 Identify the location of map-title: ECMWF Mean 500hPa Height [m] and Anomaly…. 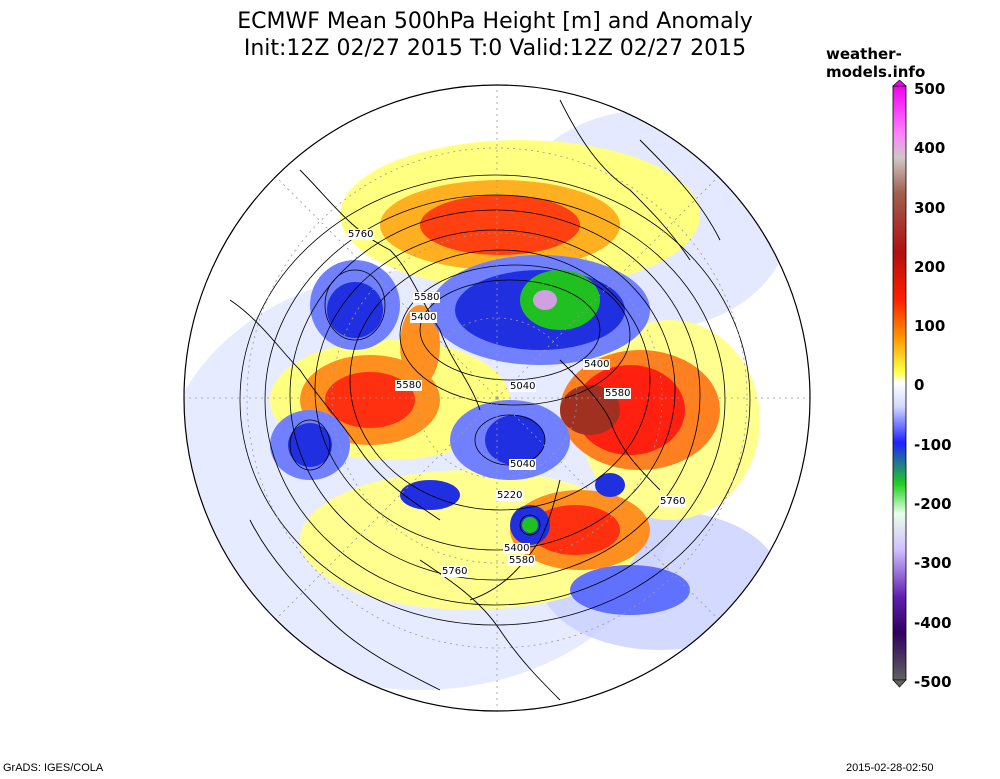
(500, 35).